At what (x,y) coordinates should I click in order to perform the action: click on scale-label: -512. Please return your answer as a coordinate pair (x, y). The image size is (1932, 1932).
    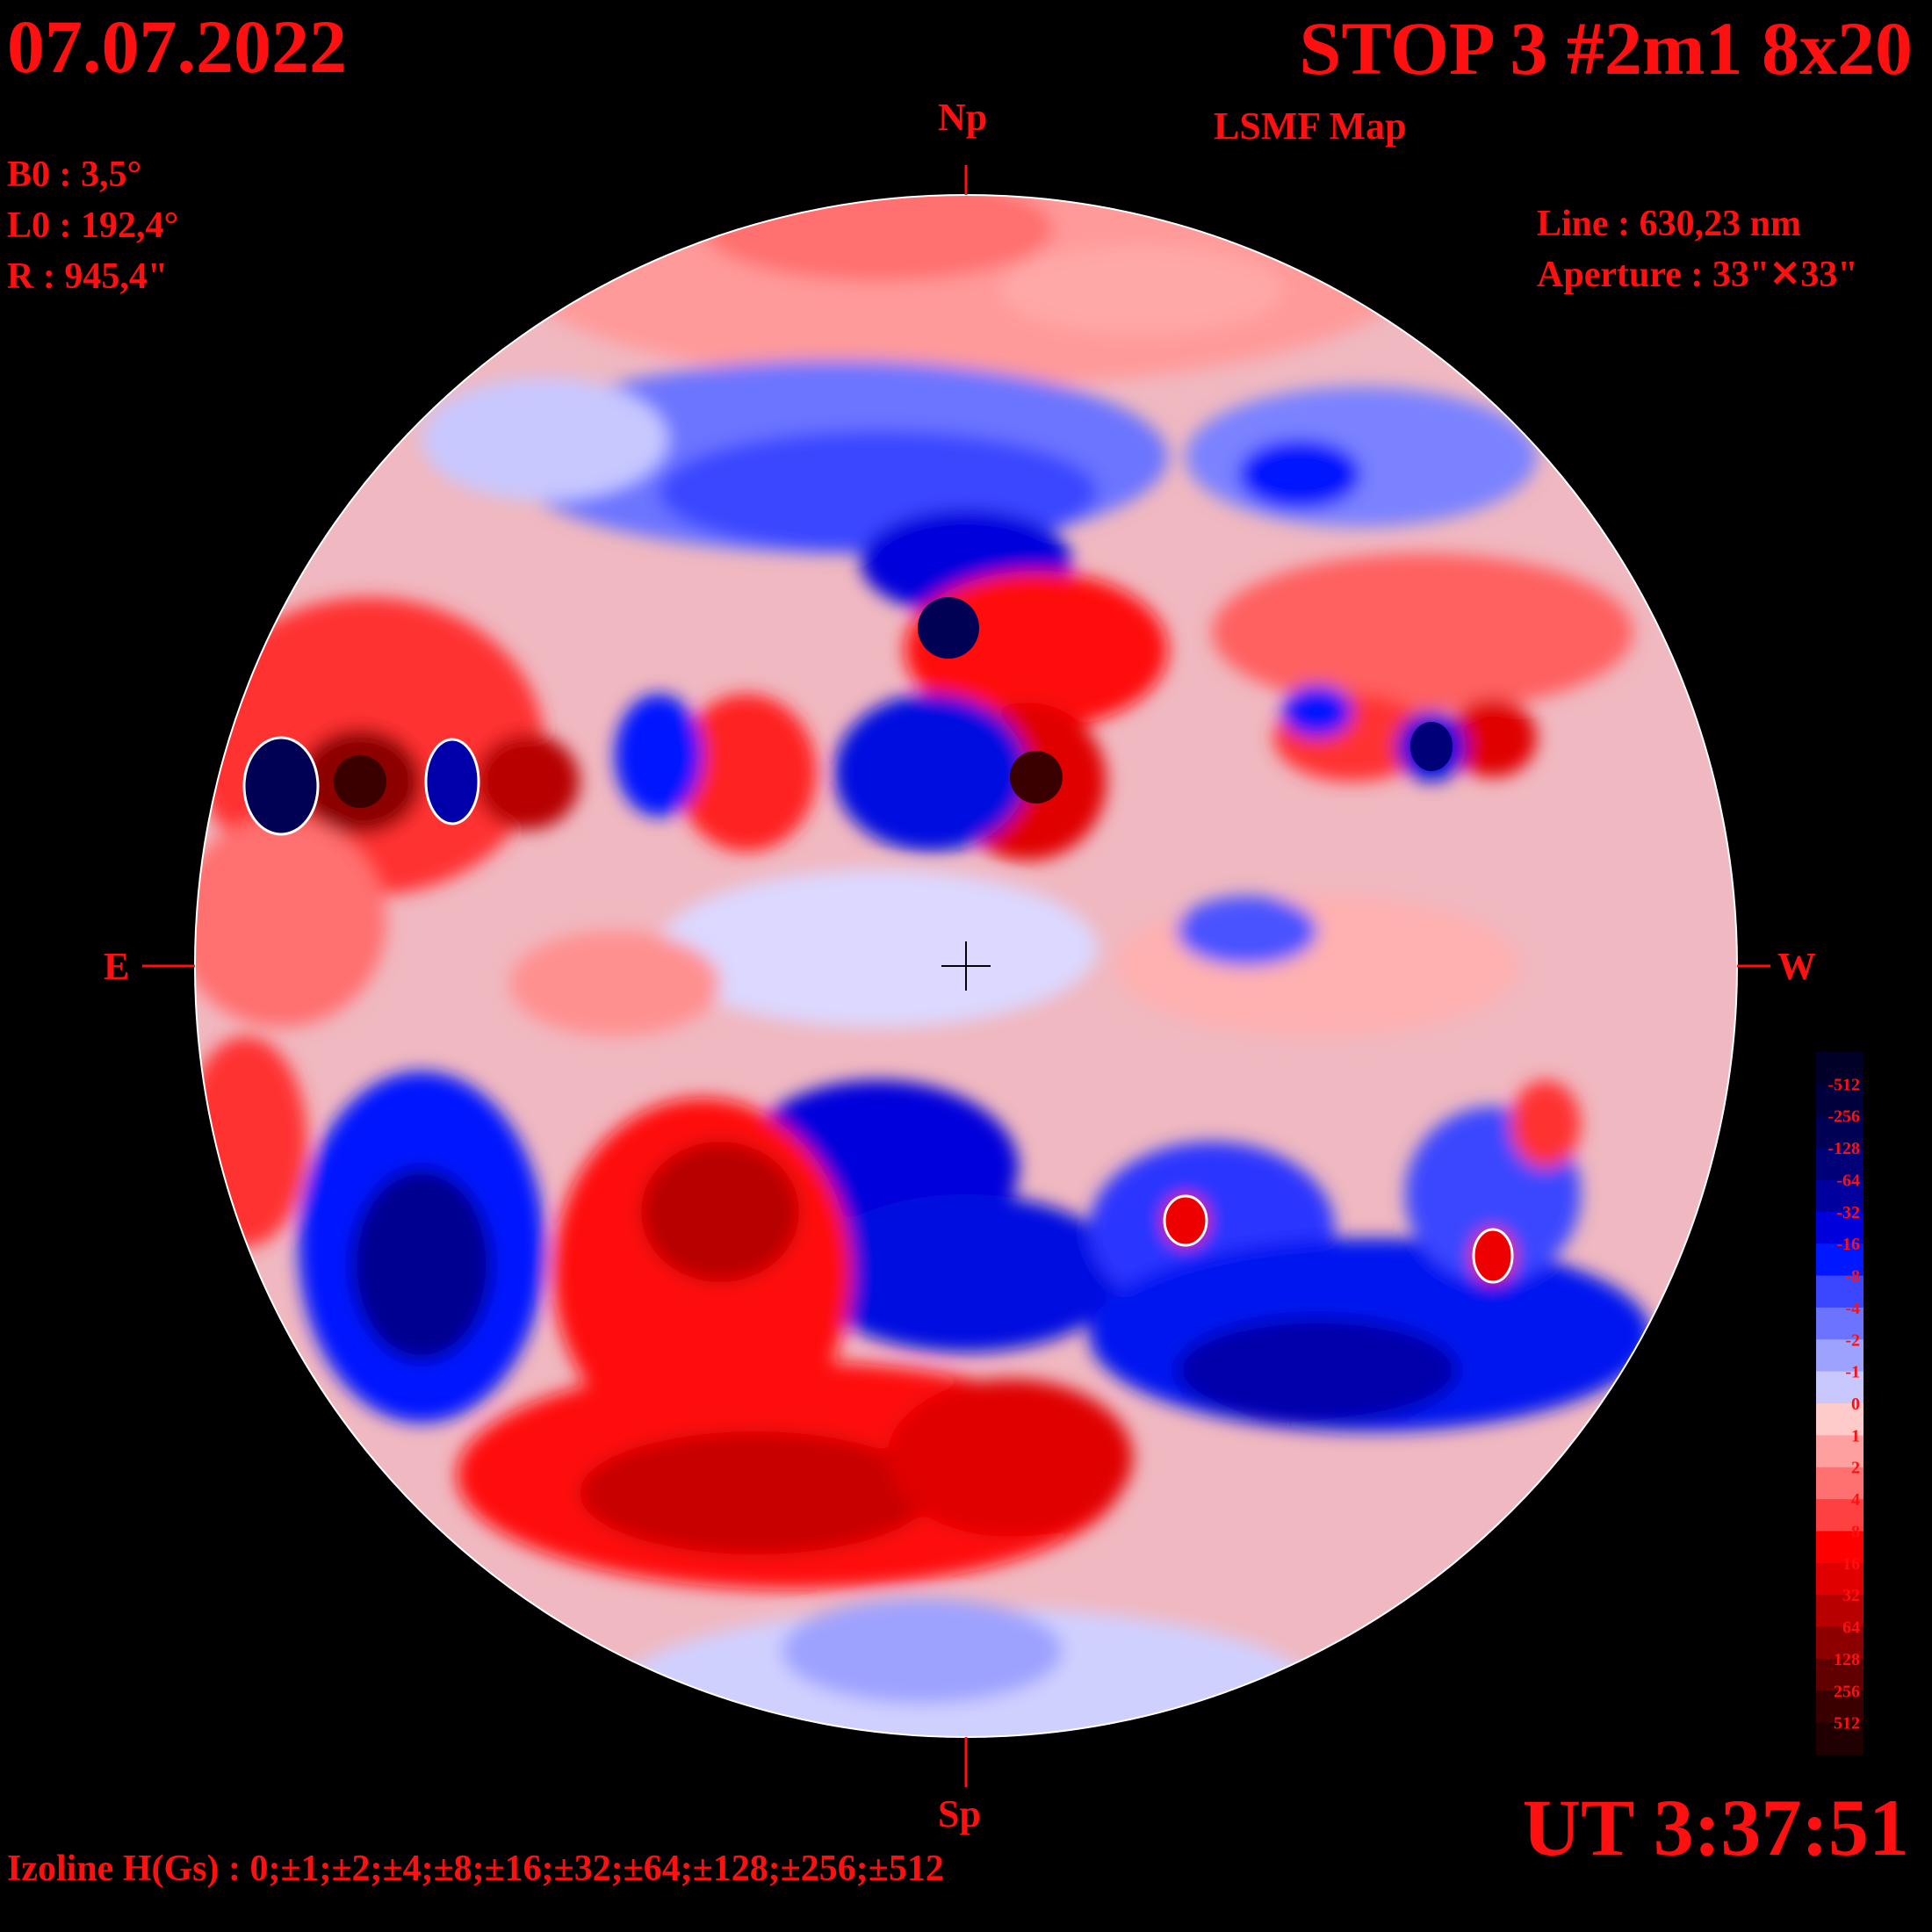
    Looking at the image, I should click on (1844, 1085).